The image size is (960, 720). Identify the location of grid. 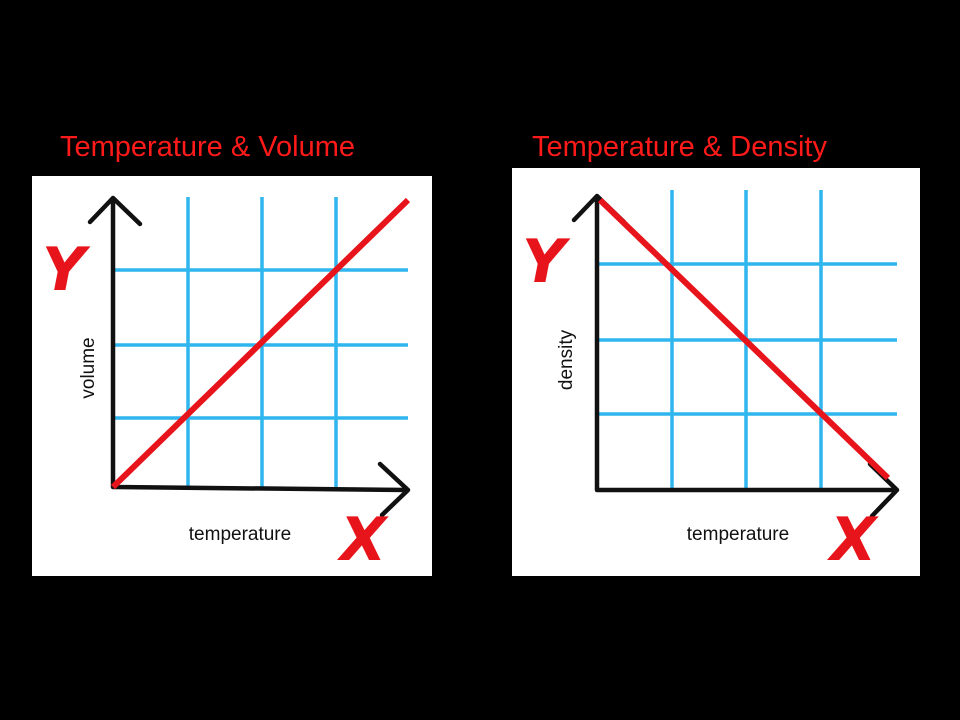
(260, 342).